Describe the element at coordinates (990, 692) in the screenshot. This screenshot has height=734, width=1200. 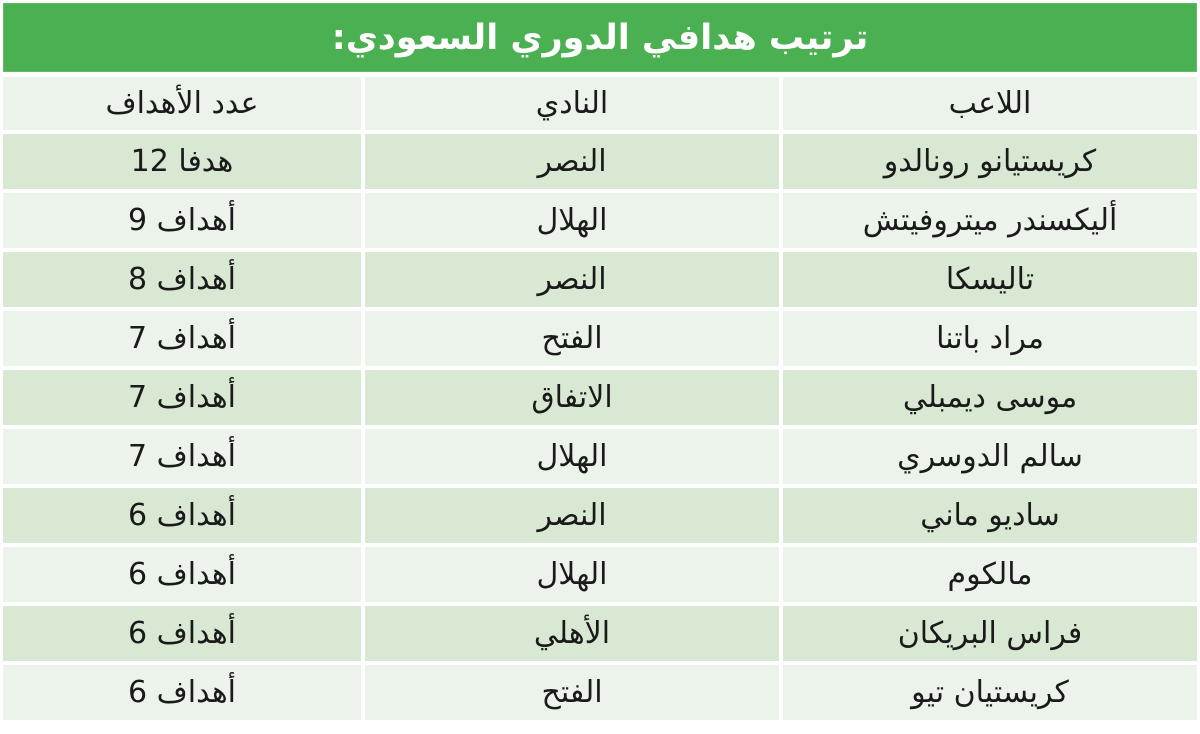
I see `player-name: كريستيان تيو` at that location.